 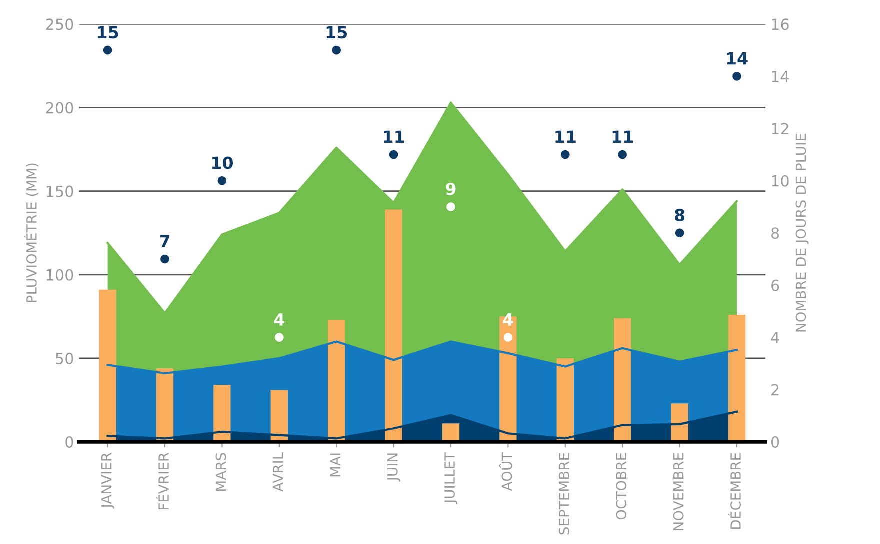 I want to click on y-tick-label: 50, so click(x=65, y=358).